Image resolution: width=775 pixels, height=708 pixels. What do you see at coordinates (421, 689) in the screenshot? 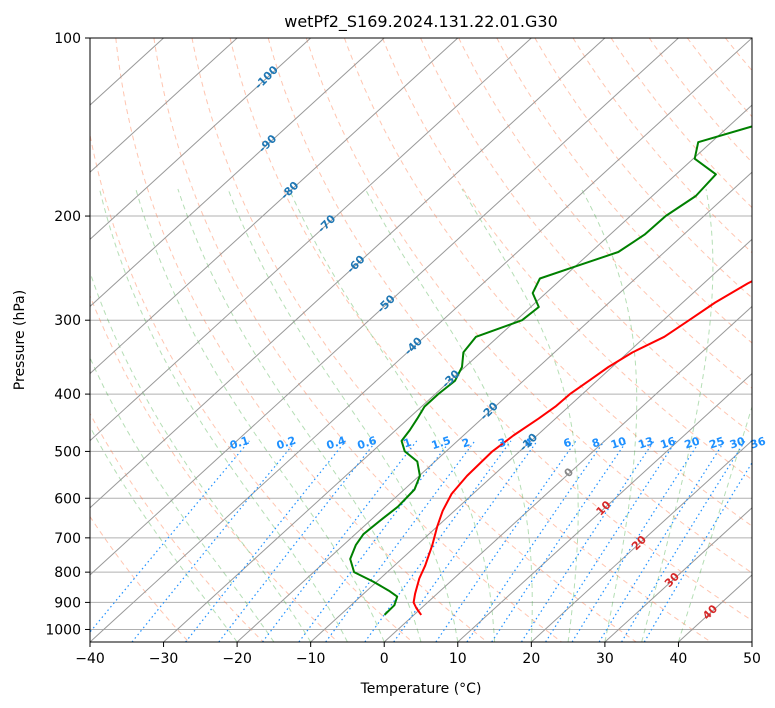
I see `x-axis-label: Temperature (°C)` at bounding box center [421, 689].